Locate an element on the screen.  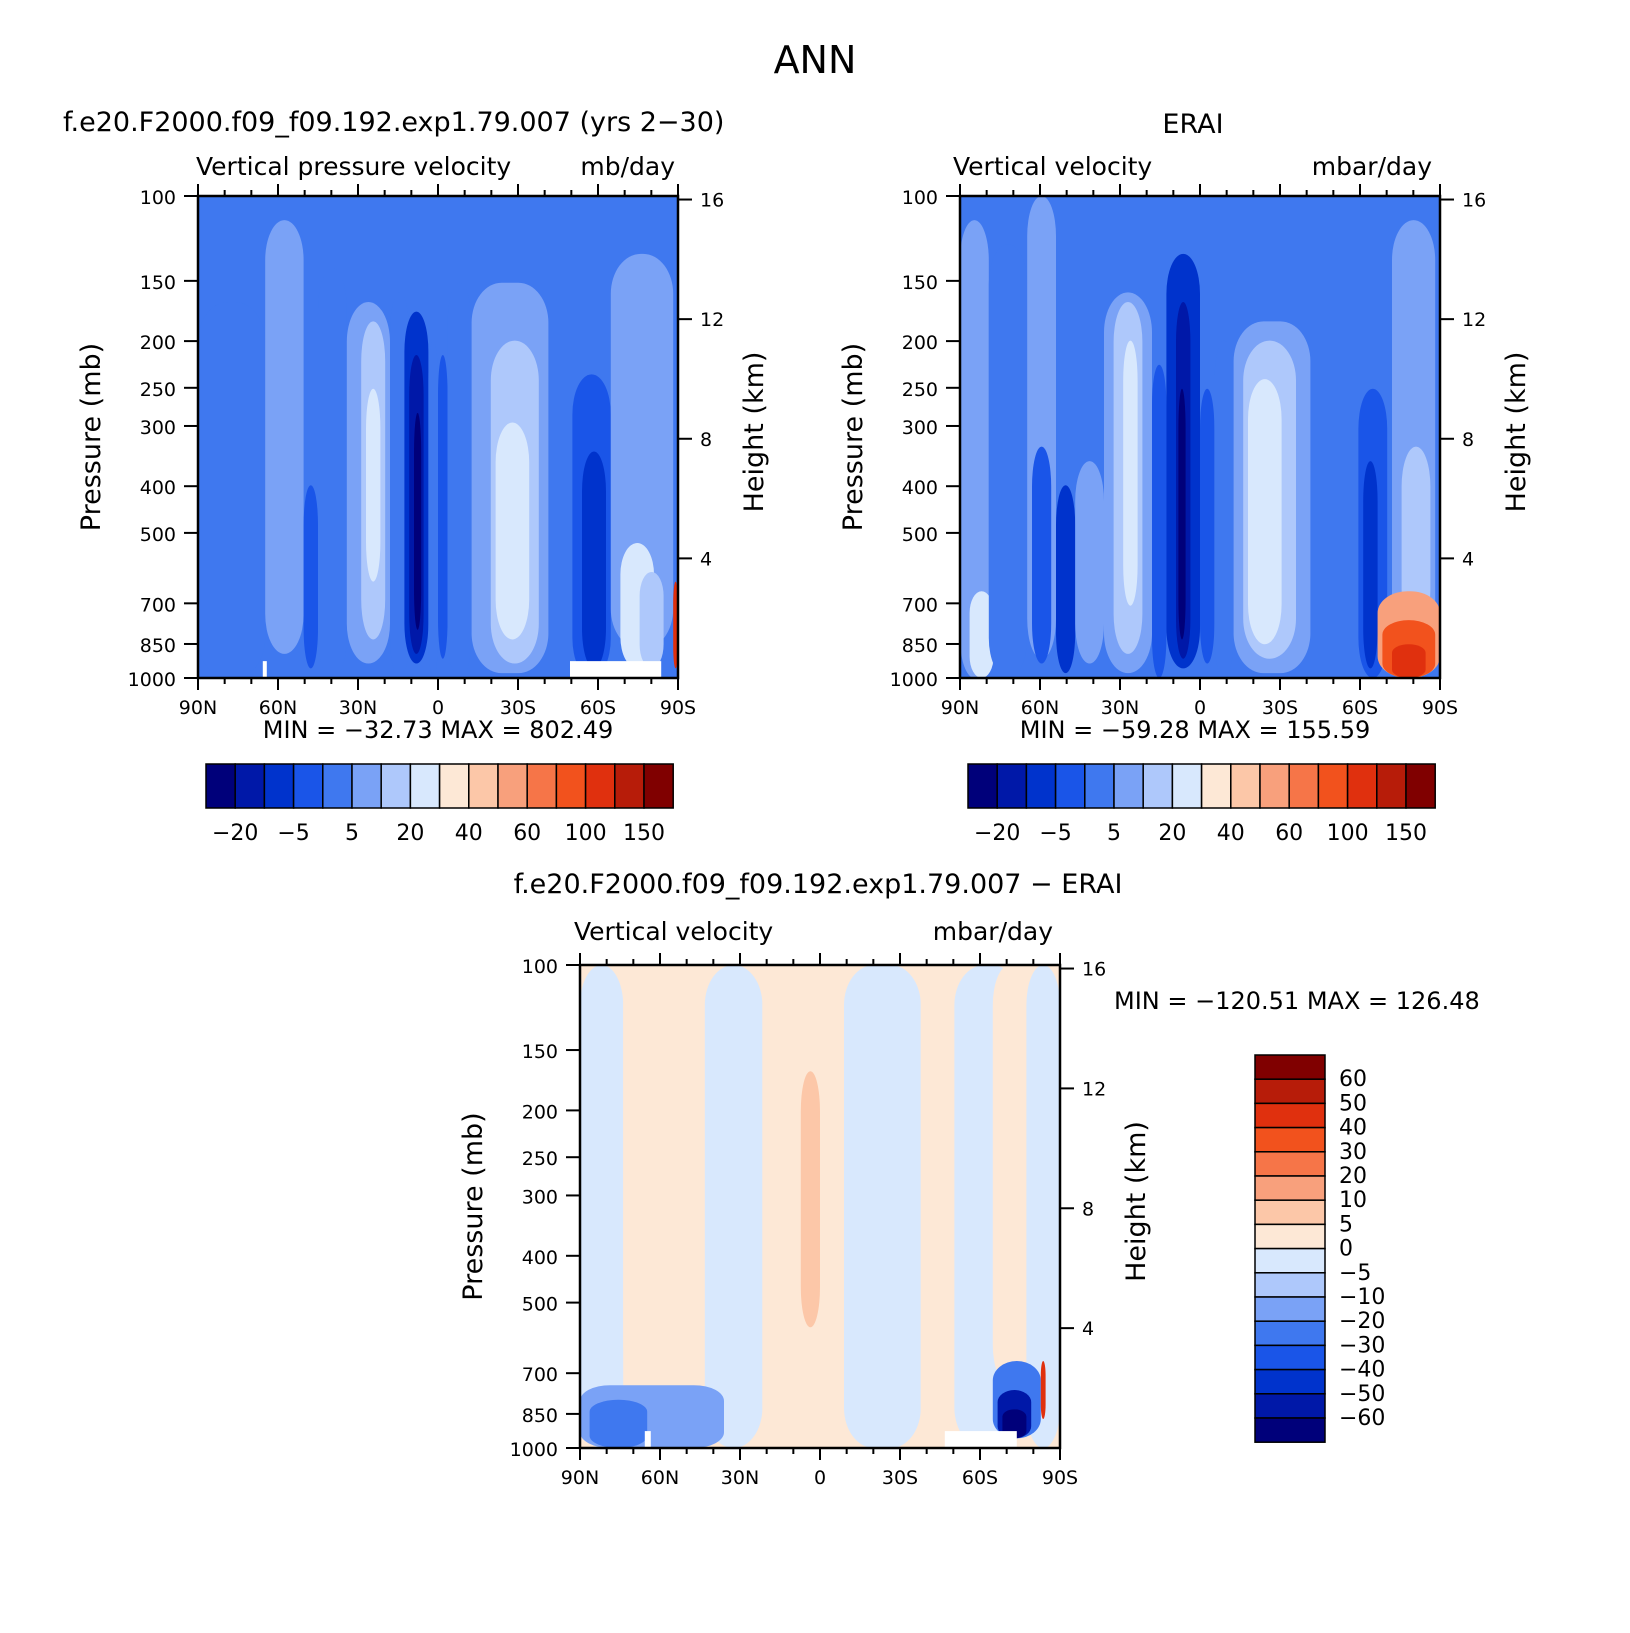
colorbar-label: −10 is located at coordinates (1362, 1297).